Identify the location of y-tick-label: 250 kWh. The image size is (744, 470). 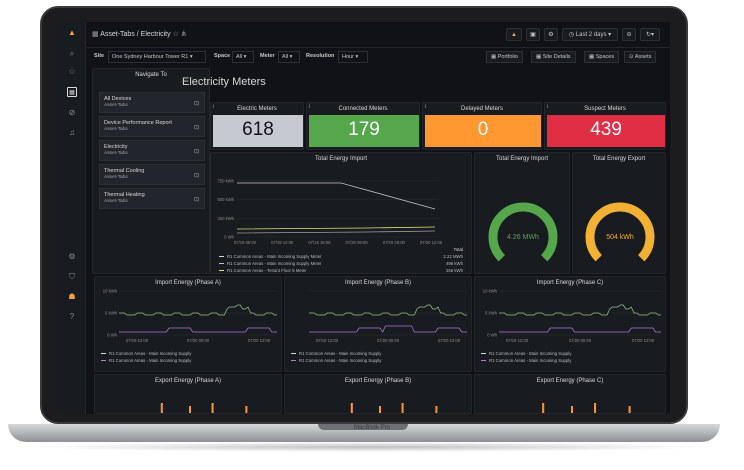
(225, 218).